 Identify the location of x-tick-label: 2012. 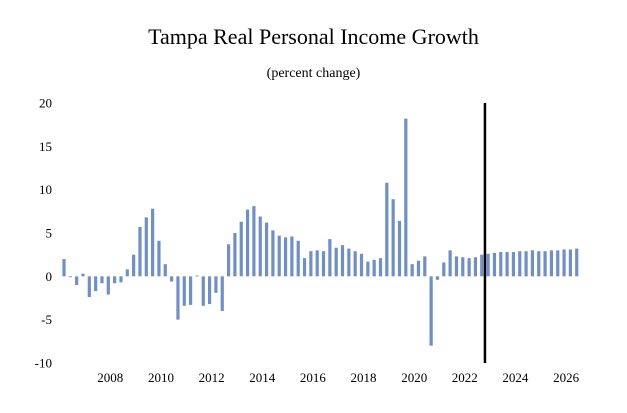
(212, 377).